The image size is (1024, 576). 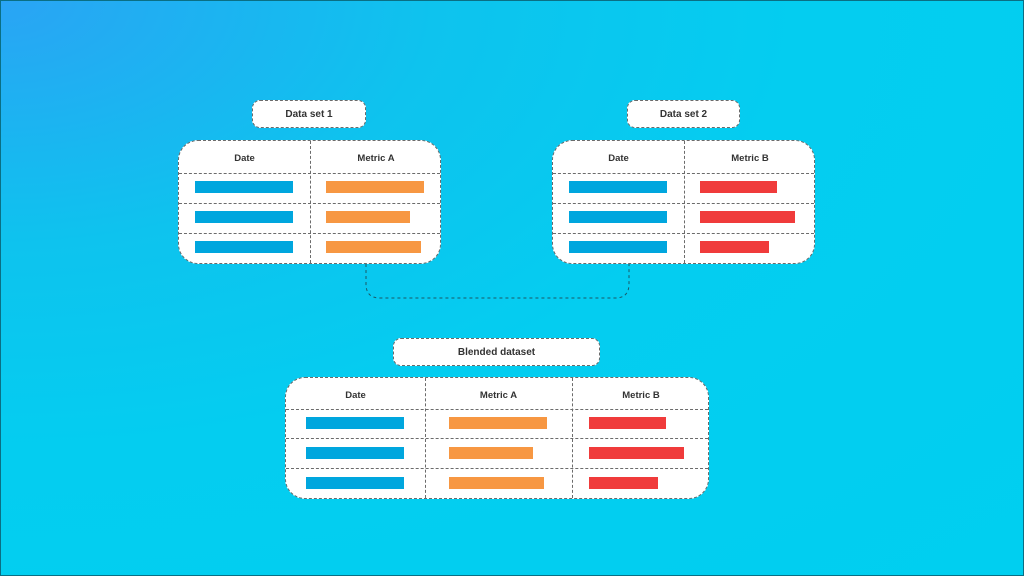 What do you see at coordinates (496, 352) in the screenshot?
I see `blended-title: Blended dataset` at bounding box center [496, 352].